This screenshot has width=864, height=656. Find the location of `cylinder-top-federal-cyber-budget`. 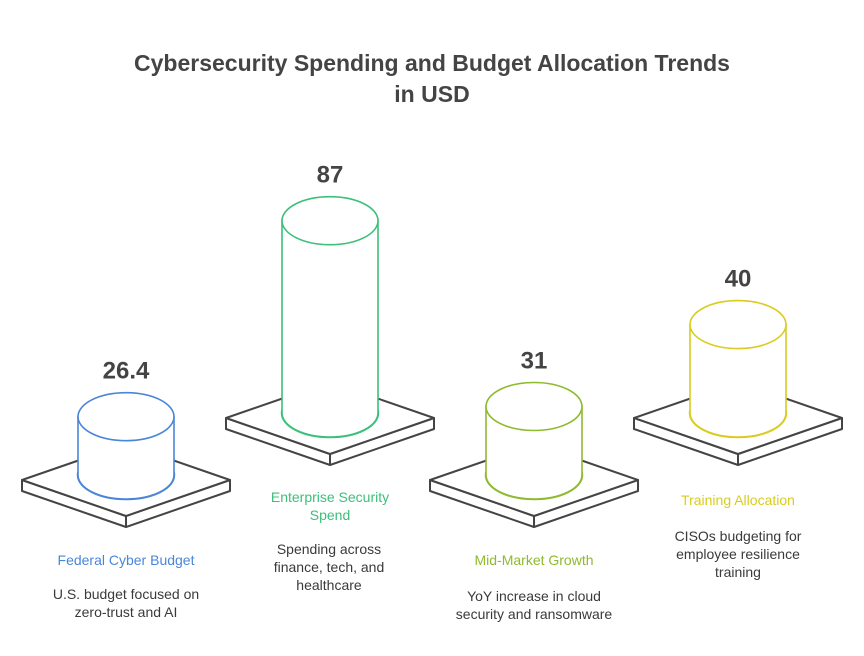

cylinder-top-federal-cyber-budget is located at coordinates (126, 416).